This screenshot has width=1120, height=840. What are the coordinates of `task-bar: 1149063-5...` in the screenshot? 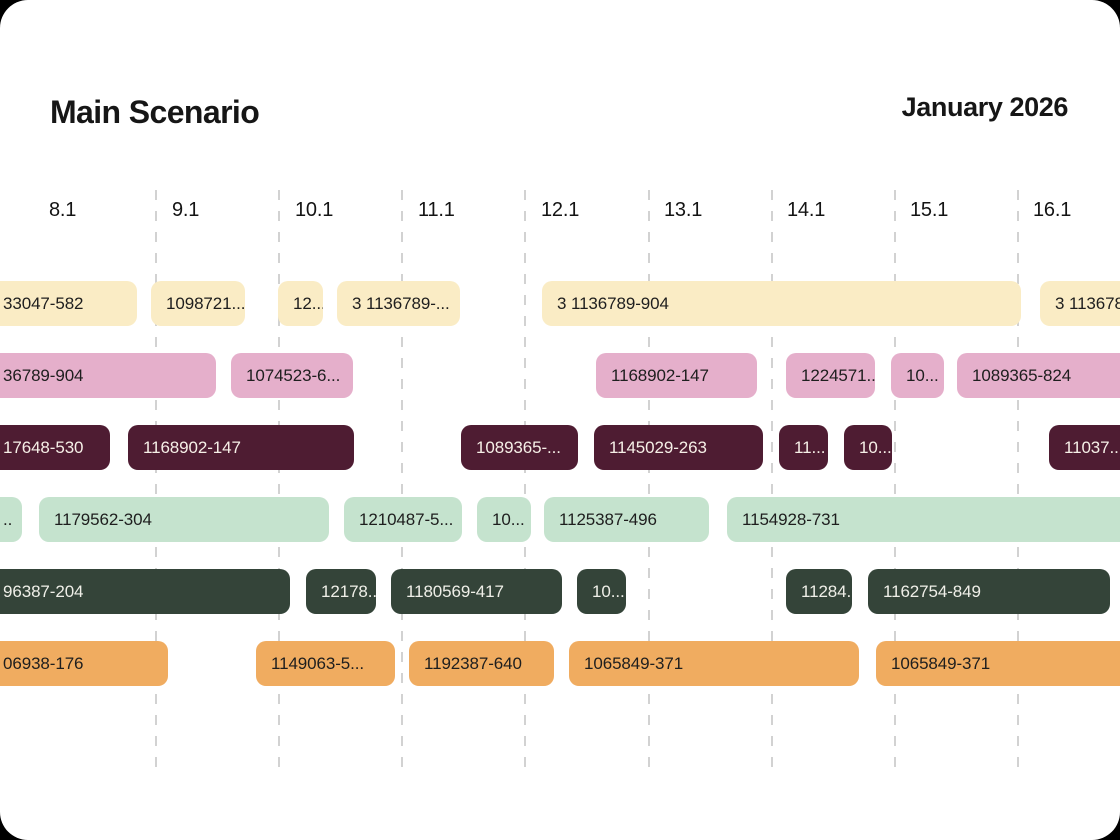 It's located at (325, 663).